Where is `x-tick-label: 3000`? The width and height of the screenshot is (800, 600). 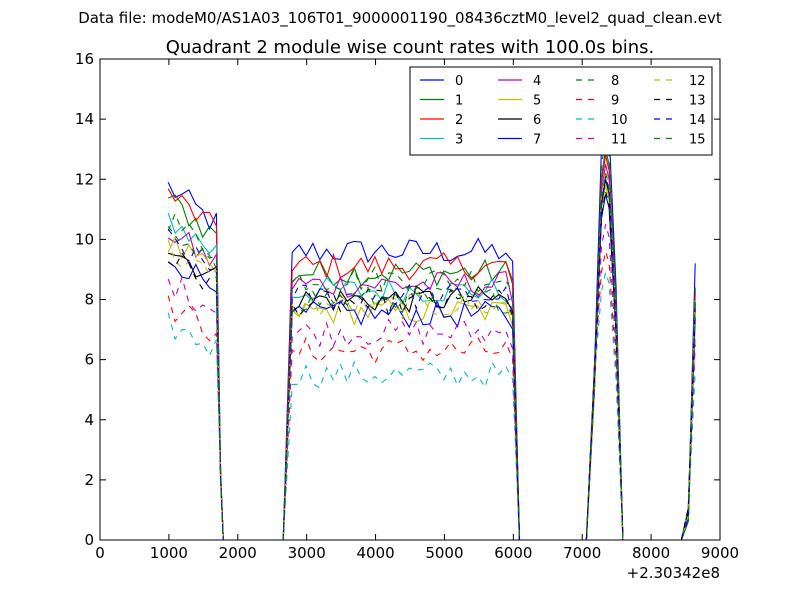
x-tick-label: 3000 is located at coordinates (307, 553).